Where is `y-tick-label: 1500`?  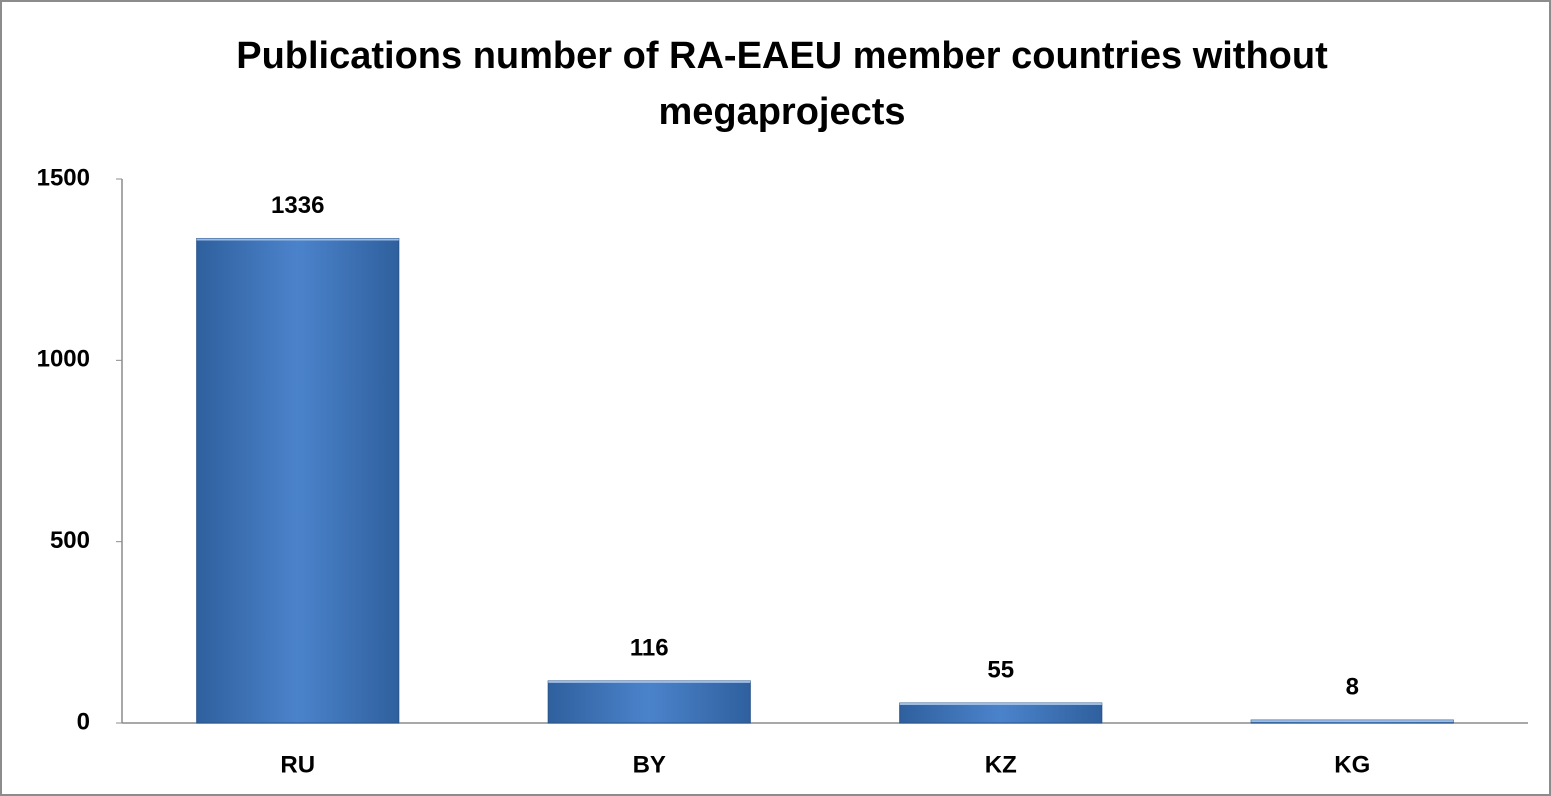
y-tick-label: 1500 is located at coordinates (63, 177).